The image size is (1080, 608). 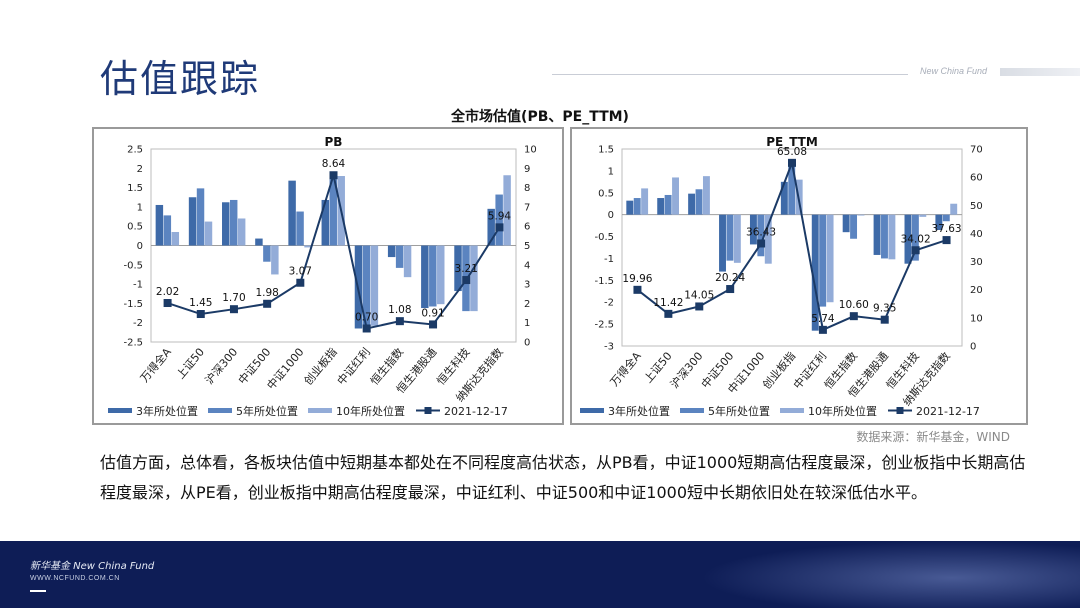 I want to click on header-accent-bar, so click(x=1040, y=72).